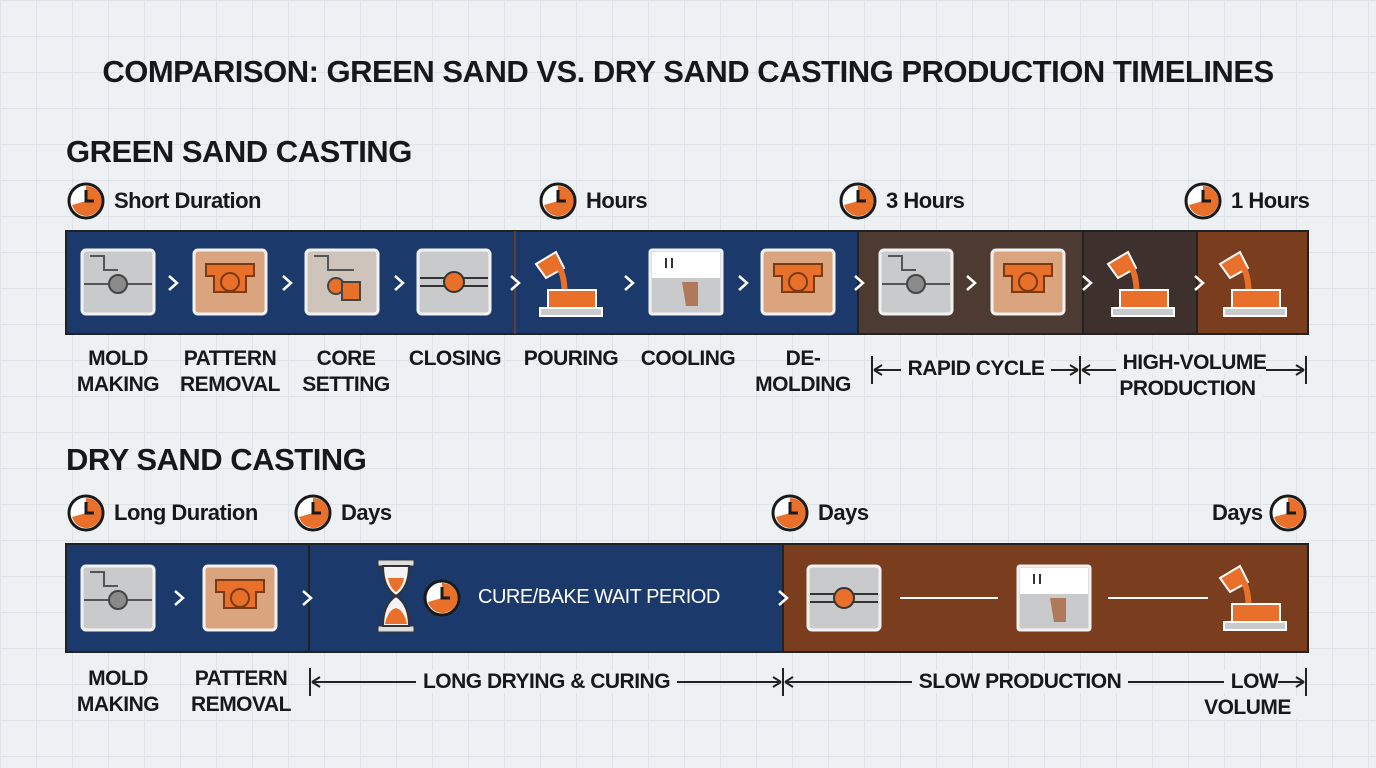 The height and width of the screenshot is (768, 1376). I want to click on dry-timeline, so click(687, 598).